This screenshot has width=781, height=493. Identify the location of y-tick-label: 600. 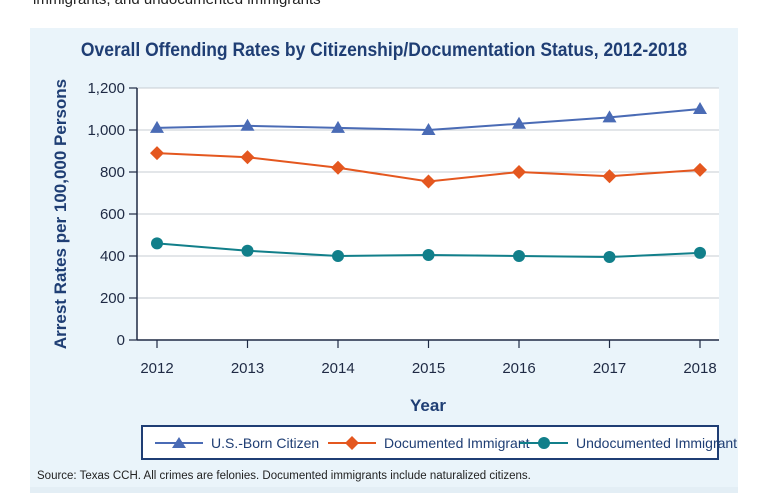
(112, 214).